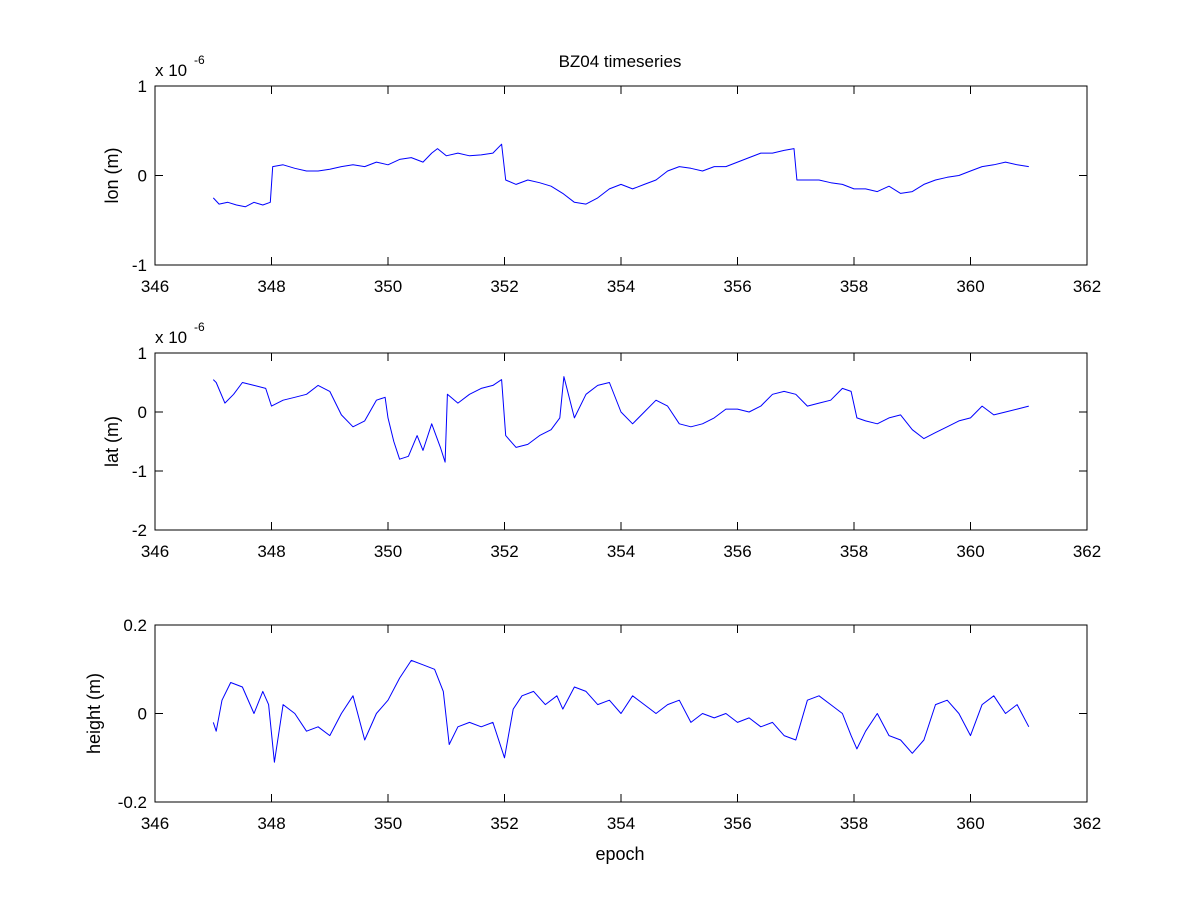 This screenshot has width=1200, height=905. What do you see at coordinates (132, 802) in the screenshot?
I see `y-tick-label: -0.2` at bounding box center [132, 802].